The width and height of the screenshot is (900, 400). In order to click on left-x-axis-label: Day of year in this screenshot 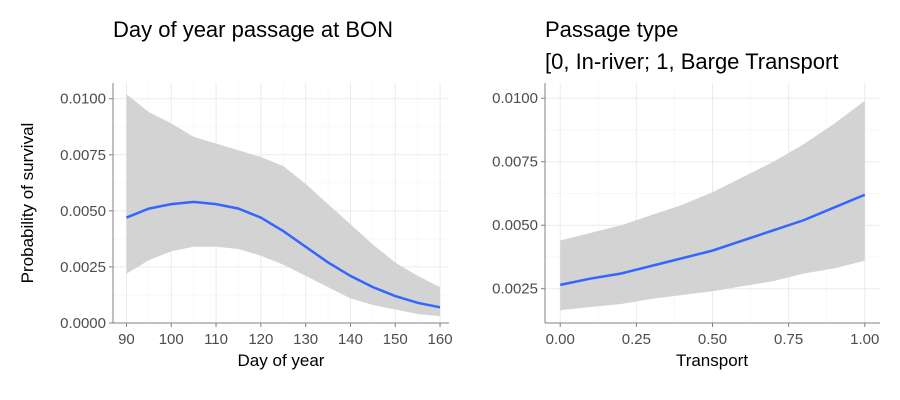, I will do `click(281, 360)`.